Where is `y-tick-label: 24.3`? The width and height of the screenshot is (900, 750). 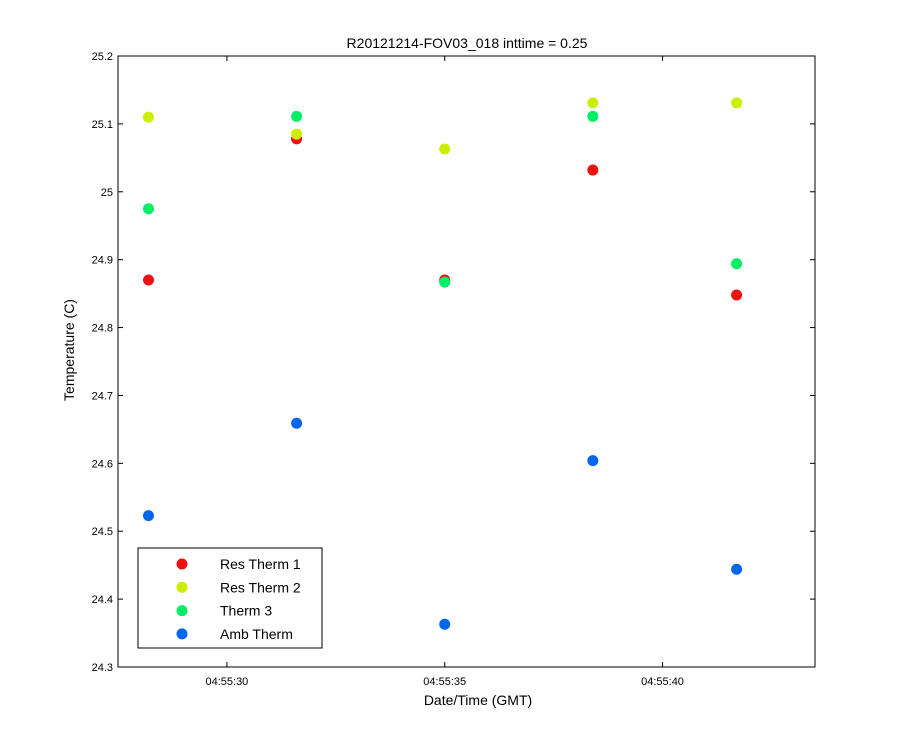 y-tick-label: 24.3 is located at coordinates (102, 668).